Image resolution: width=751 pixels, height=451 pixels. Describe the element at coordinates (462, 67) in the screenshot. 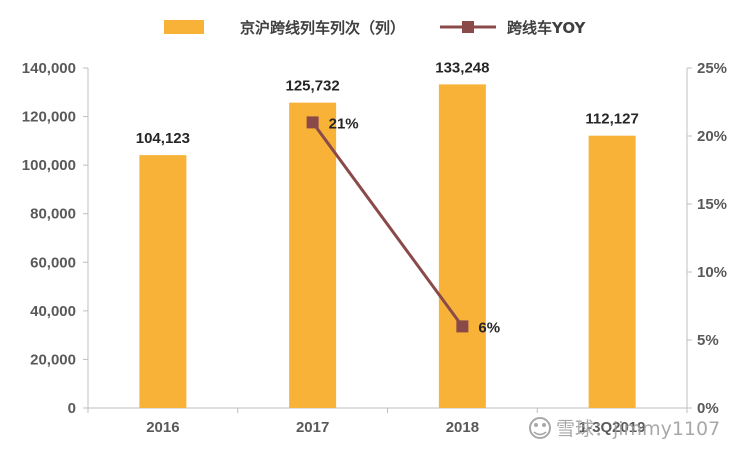

I see `bar-value-label: 133,248` at that location.